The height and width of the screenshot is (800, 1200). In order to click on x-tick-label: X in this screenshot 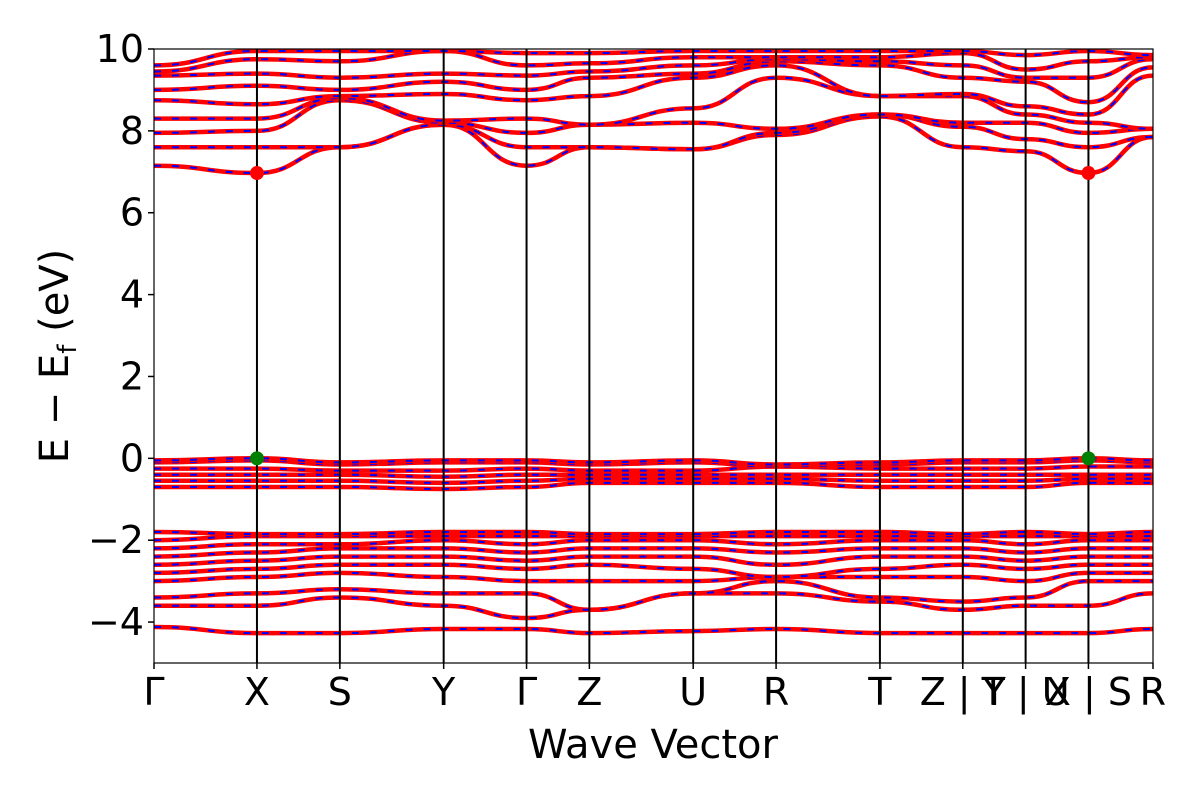, I will do `click(257, 692)`.